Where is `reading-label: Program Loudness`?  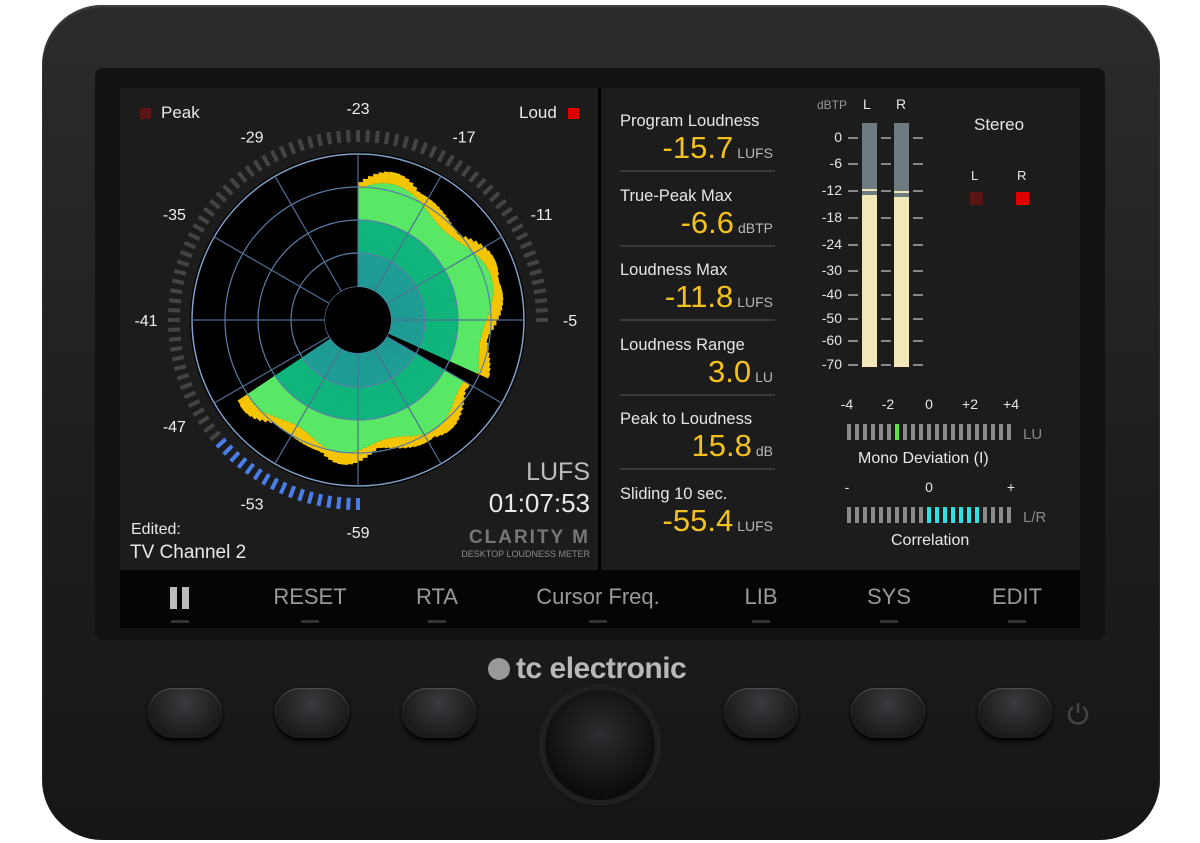 reading-label: Program Loudness is located at coordinates (690, 121).